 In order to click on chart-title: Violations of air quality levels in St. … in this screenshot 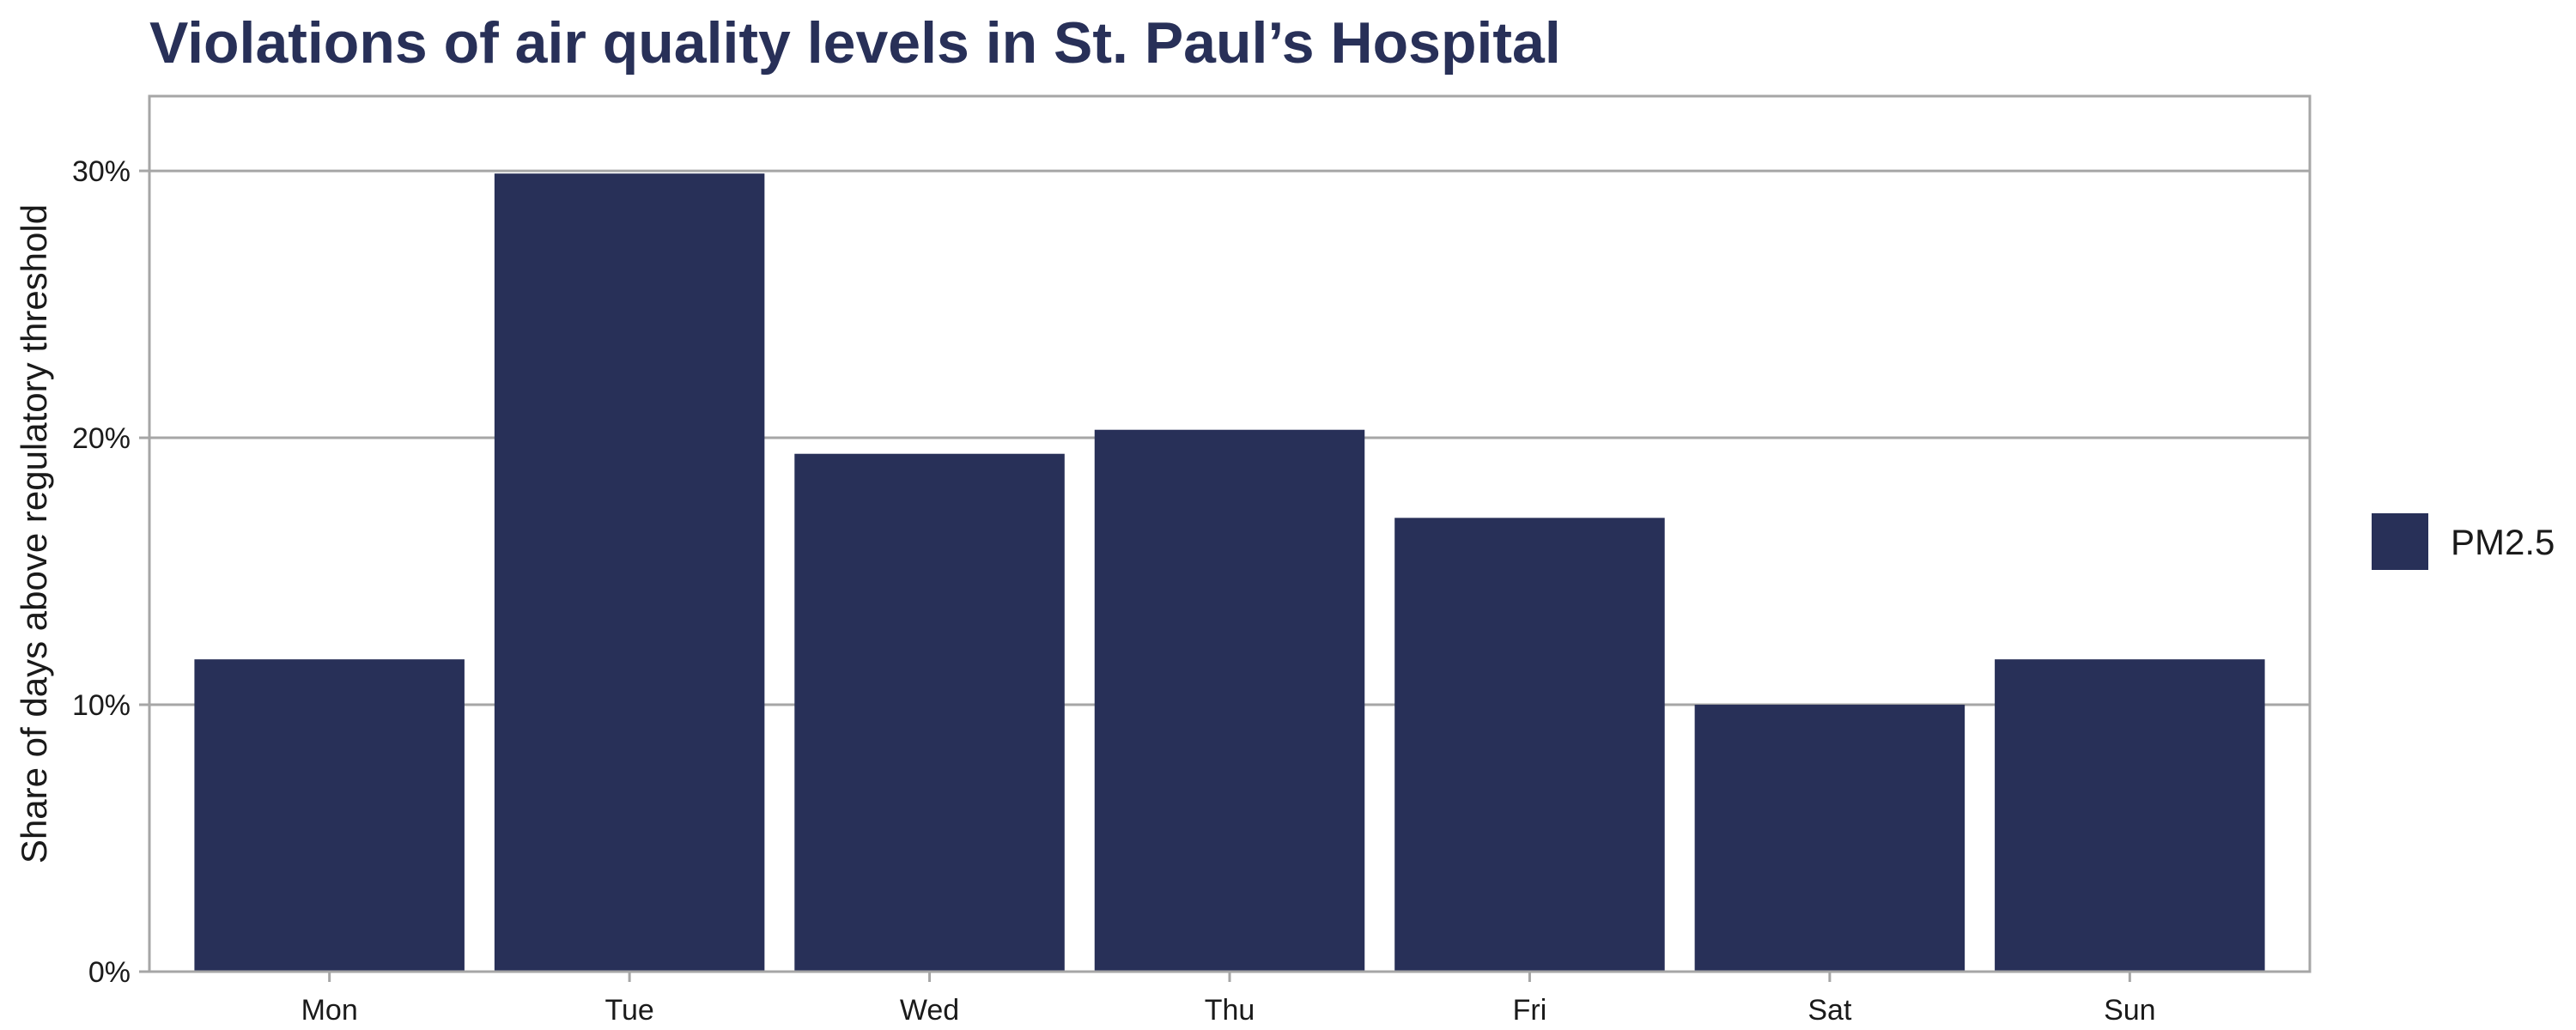, I will do `click(855, 43)`.